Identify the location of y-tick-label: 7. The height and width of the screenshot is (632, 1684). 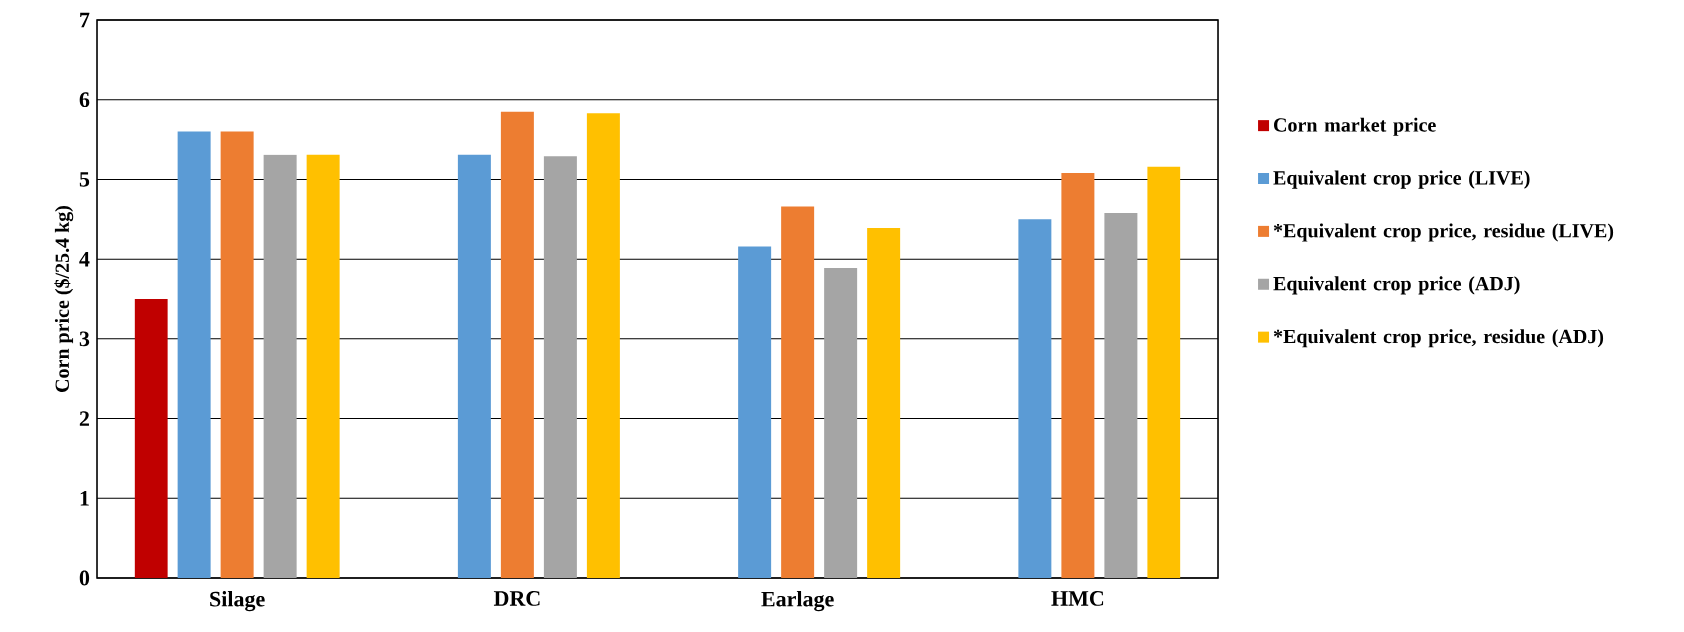
(85, 20).